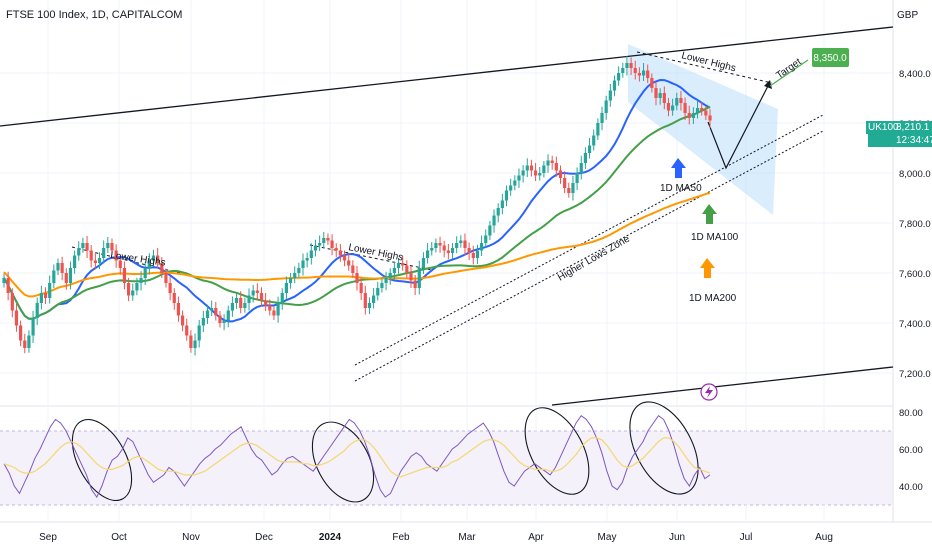  I want to click on projection-arrowhead, so click(768, 84).